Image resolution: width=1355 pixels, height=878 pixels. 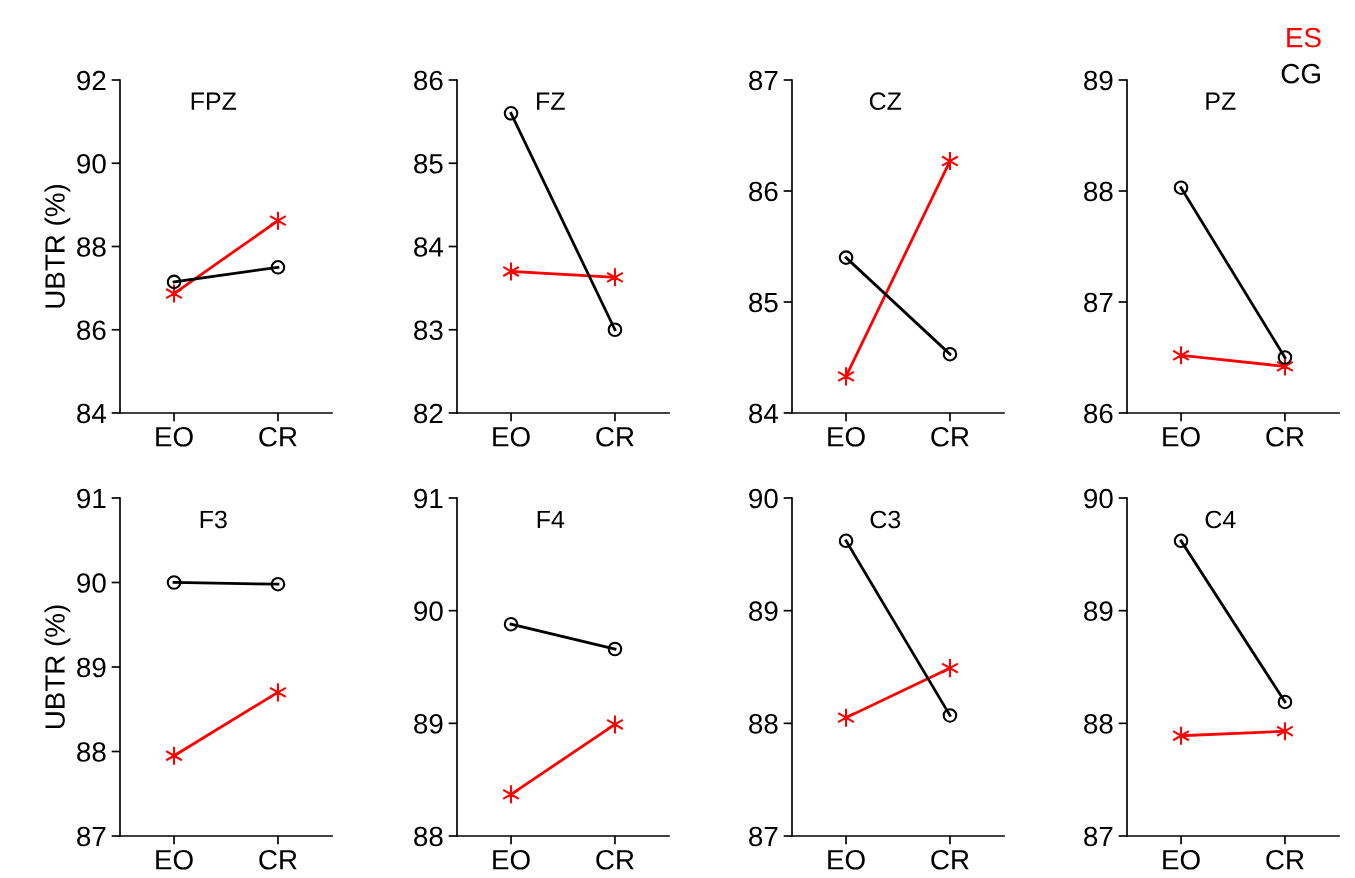 I want to click on chart-title: C3, so click(x=885, y=519).